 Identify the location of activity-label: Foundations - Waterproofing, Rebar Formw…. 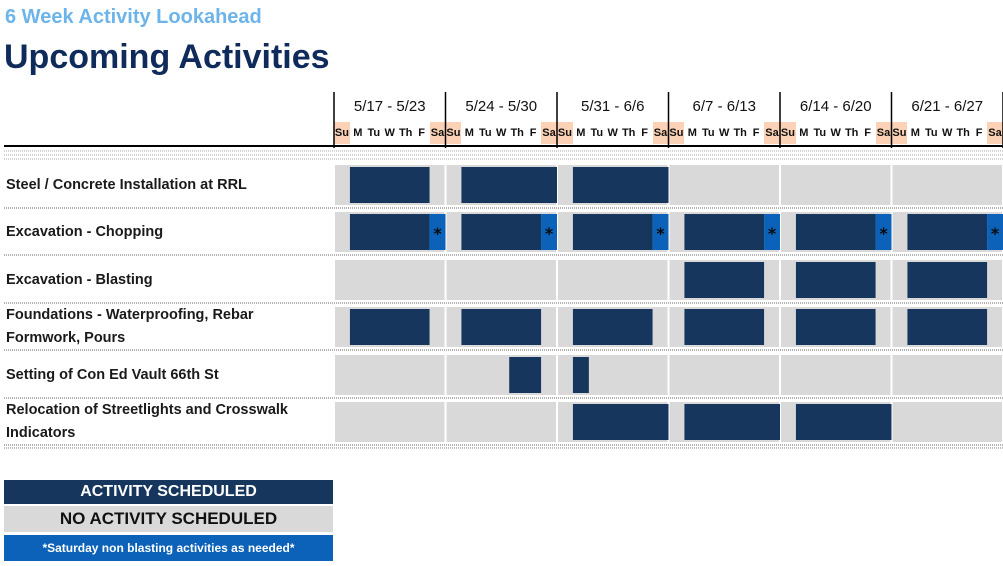
(130, 326).